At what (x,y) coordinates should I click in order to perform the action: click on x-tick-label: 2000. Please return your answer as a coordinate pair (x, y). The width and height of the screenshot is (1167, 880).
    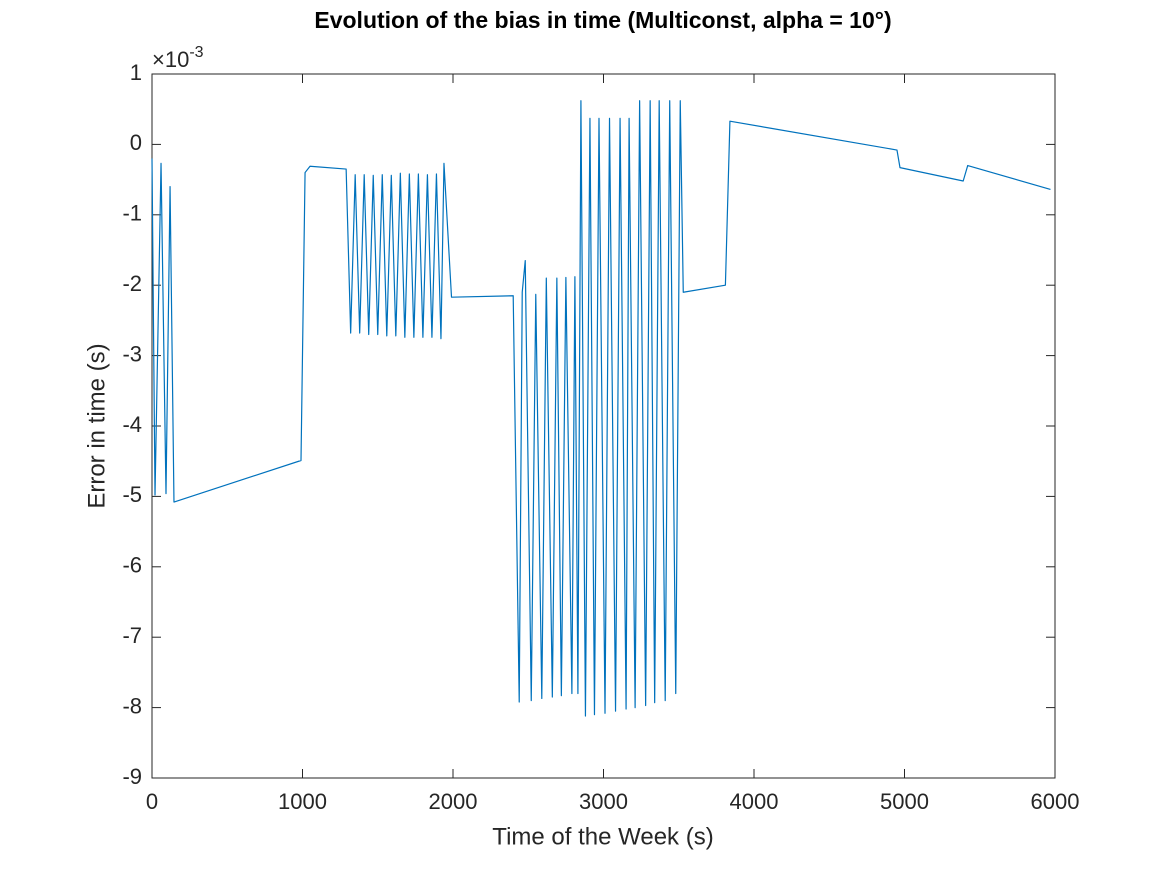
    Looking at the image, I should click on (453, 801).